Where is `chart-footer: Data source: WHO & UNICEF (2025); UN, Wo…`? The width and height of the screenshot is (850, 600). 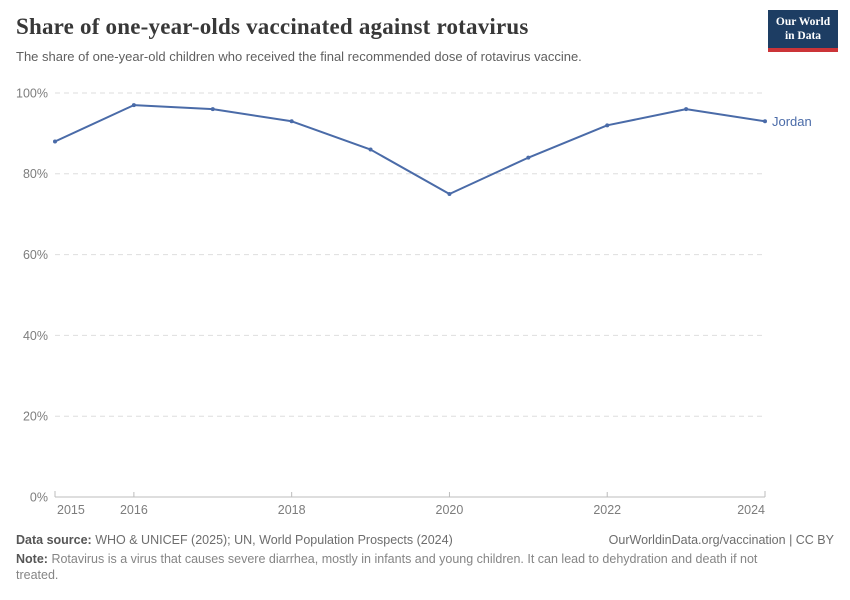 chart-footer: Data source: WHO & UNICEF (2025); UN, Wo… is located at coordinates (425, 557).